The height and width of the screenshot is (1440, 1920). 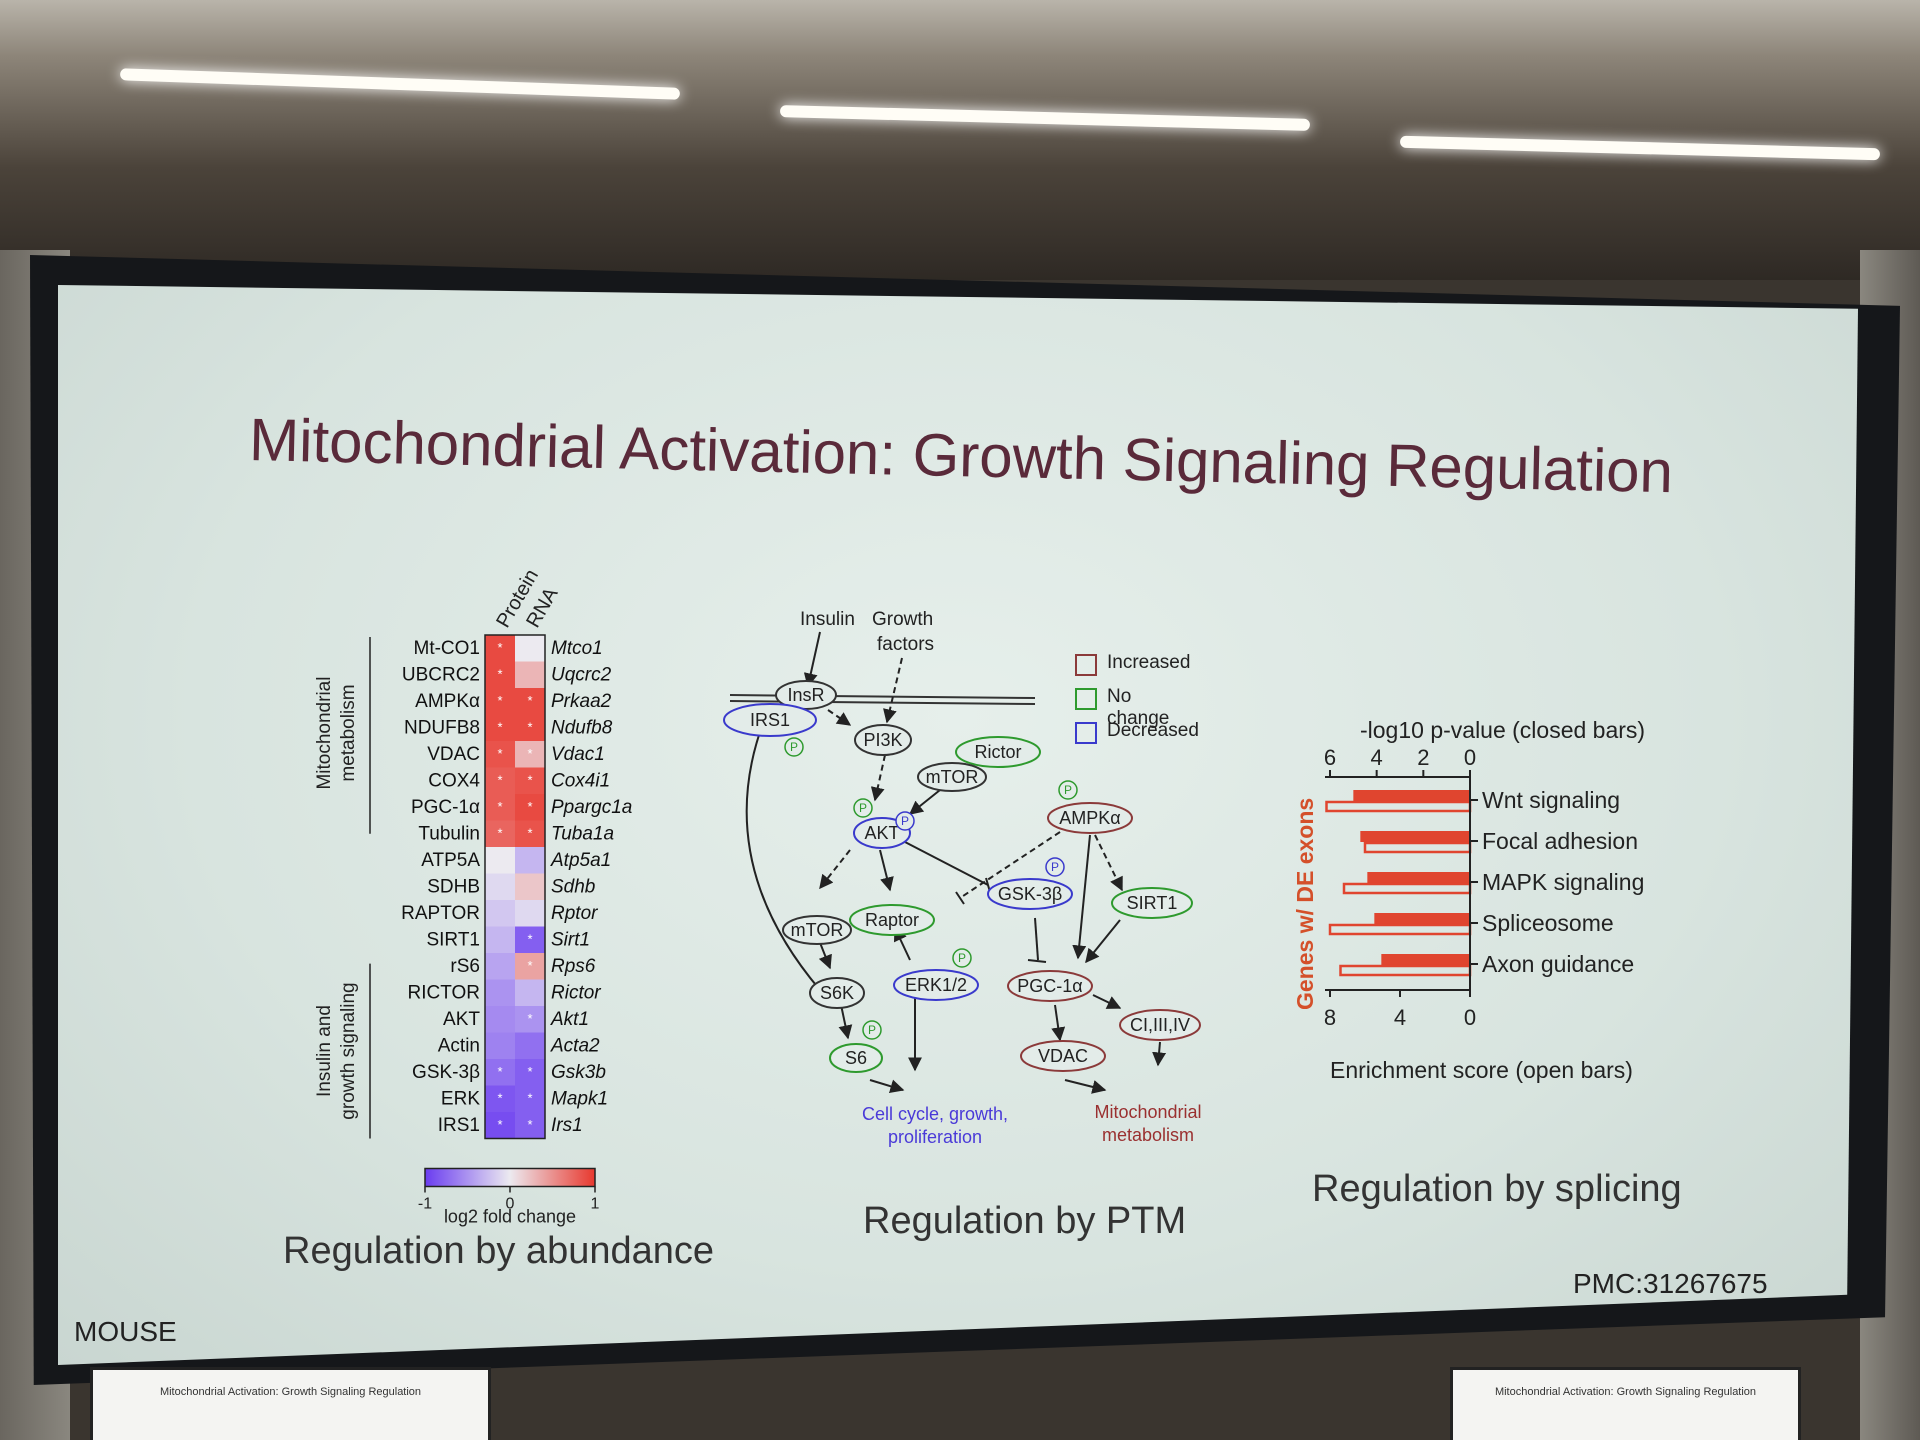 What do you see at coordinates (817, 930) in the screenshot?
I see `node-mtor-2: mTOR` at bounding box center [817, 930].